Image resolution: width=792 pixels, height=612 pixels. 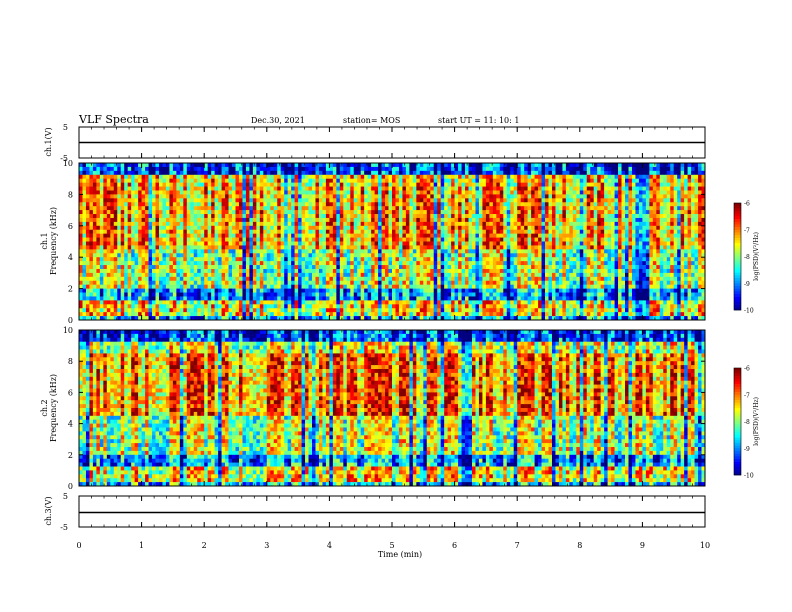 I want to click on ch2-spectrogram-ylabel: Frequency (kHz), so click(x=53, y=408).